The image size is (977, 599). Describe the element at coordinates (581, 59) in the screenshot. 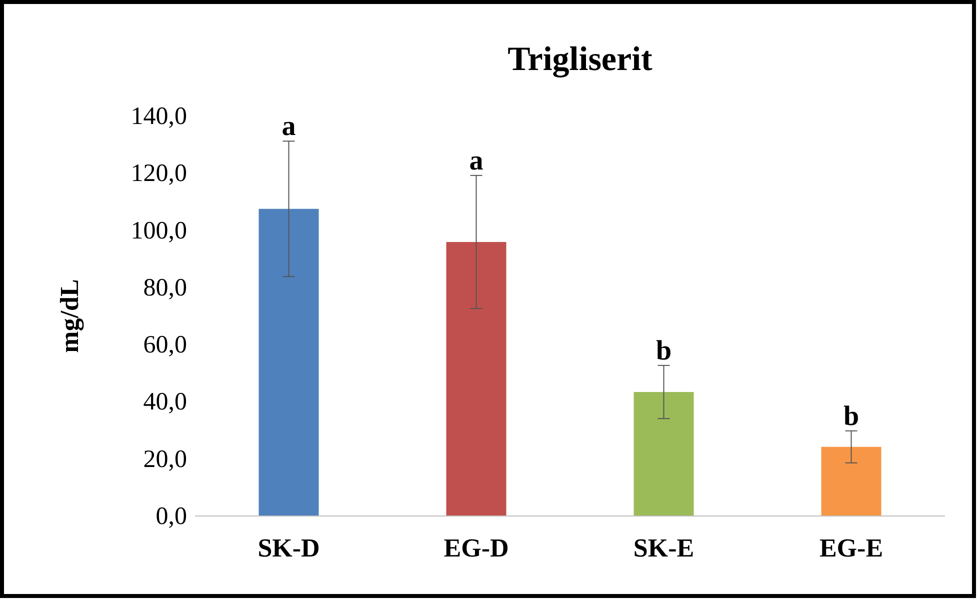

I see `chart-title: Trigliserit` at that location.